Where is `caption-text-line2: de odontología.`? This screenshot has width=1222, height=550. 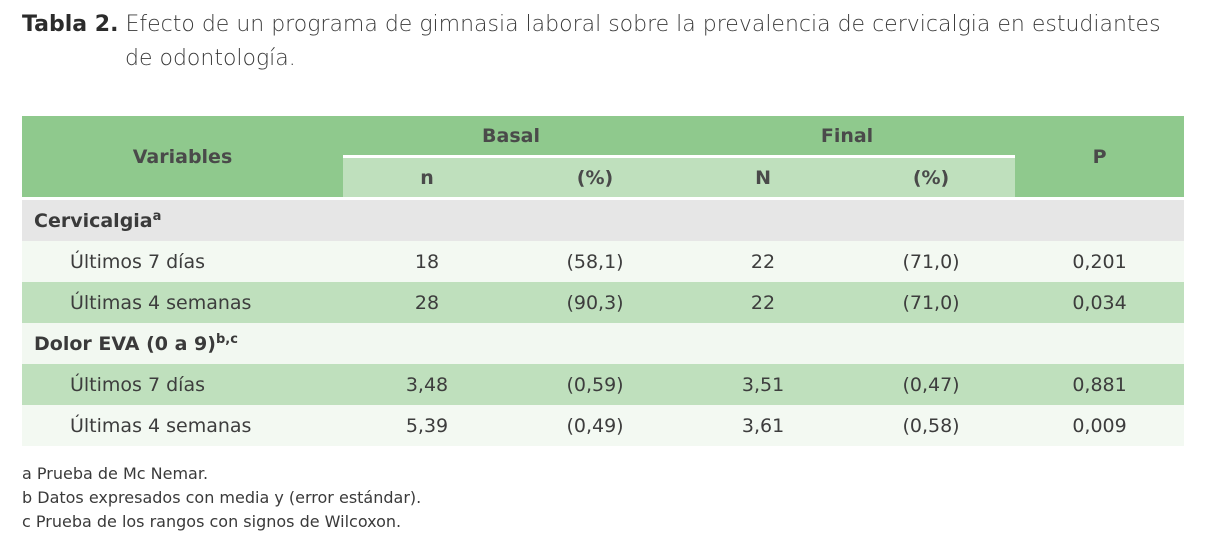 caption-text-line2: de odontología. is located at coordinates (210, 58).